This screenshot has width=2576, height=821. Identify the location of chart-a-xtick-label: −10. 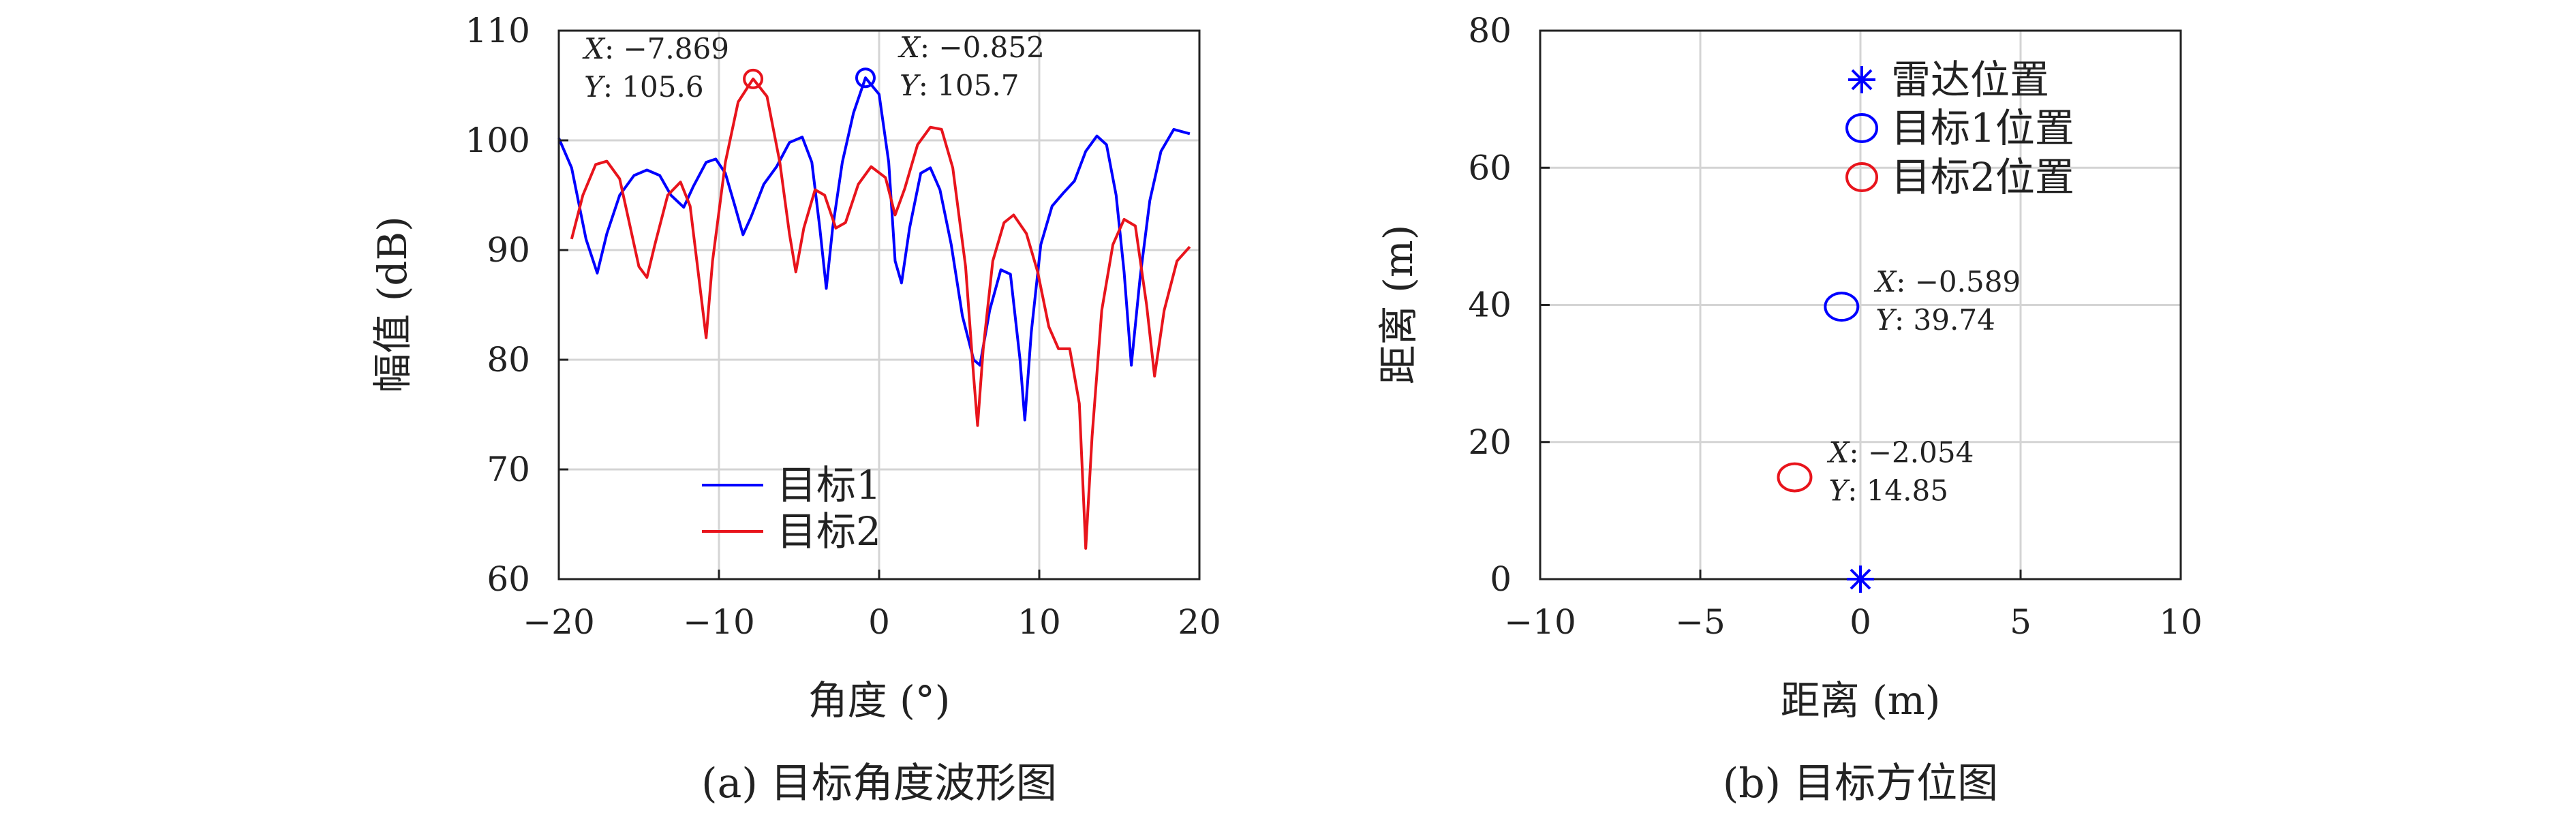
(719, 622).